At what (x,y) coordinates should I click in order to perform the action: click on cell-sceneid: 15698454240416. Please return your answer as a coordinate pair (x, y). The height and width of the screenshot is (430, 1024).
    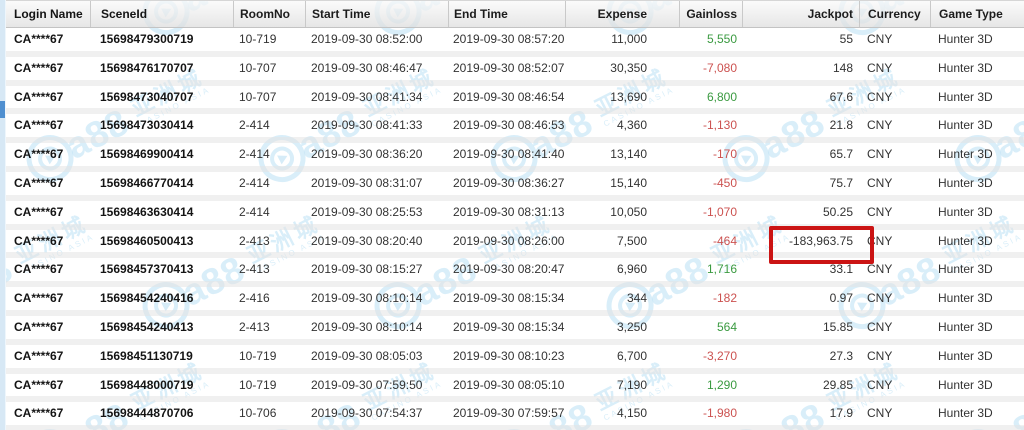
    Looking at the image, I should click on (147, 298).